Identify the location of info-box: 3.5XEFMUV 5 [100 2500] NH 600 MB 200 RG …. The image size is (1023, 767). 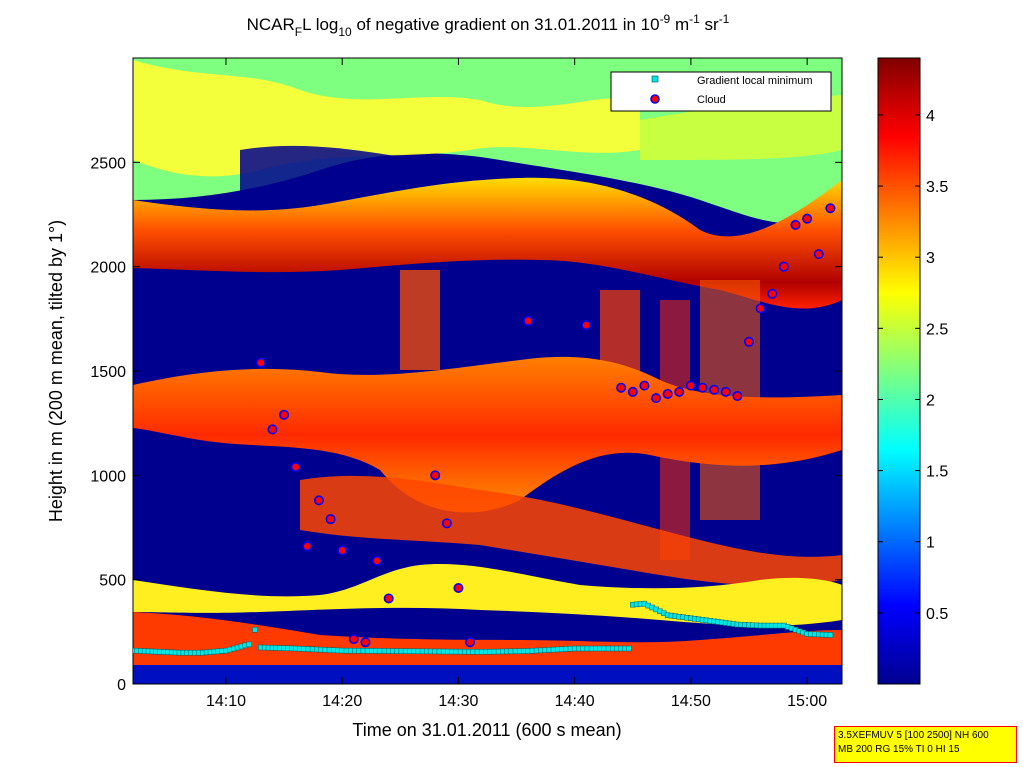
(925, 744).